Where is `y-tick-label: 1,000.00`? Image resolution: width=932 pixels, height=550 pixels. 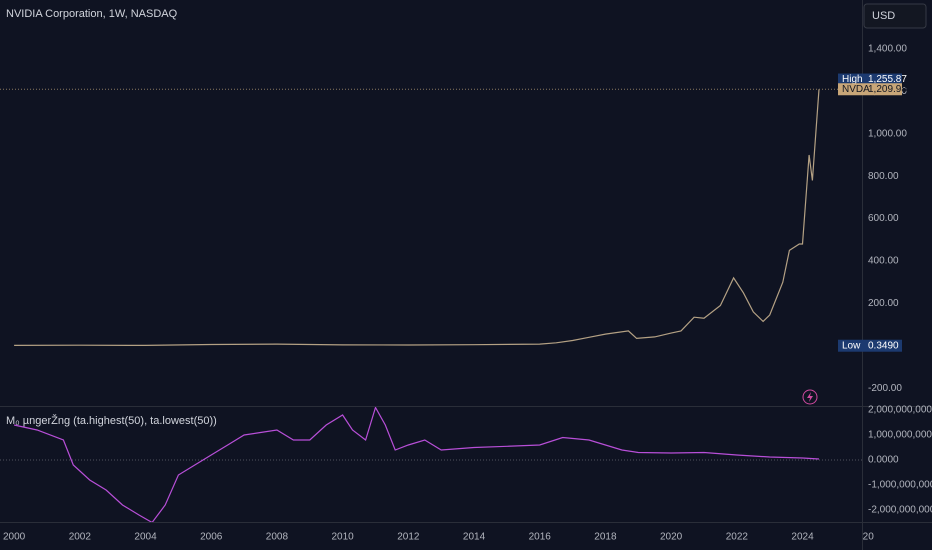 y-tick-label: 1,000.00 is located at coordinates (887, 133).